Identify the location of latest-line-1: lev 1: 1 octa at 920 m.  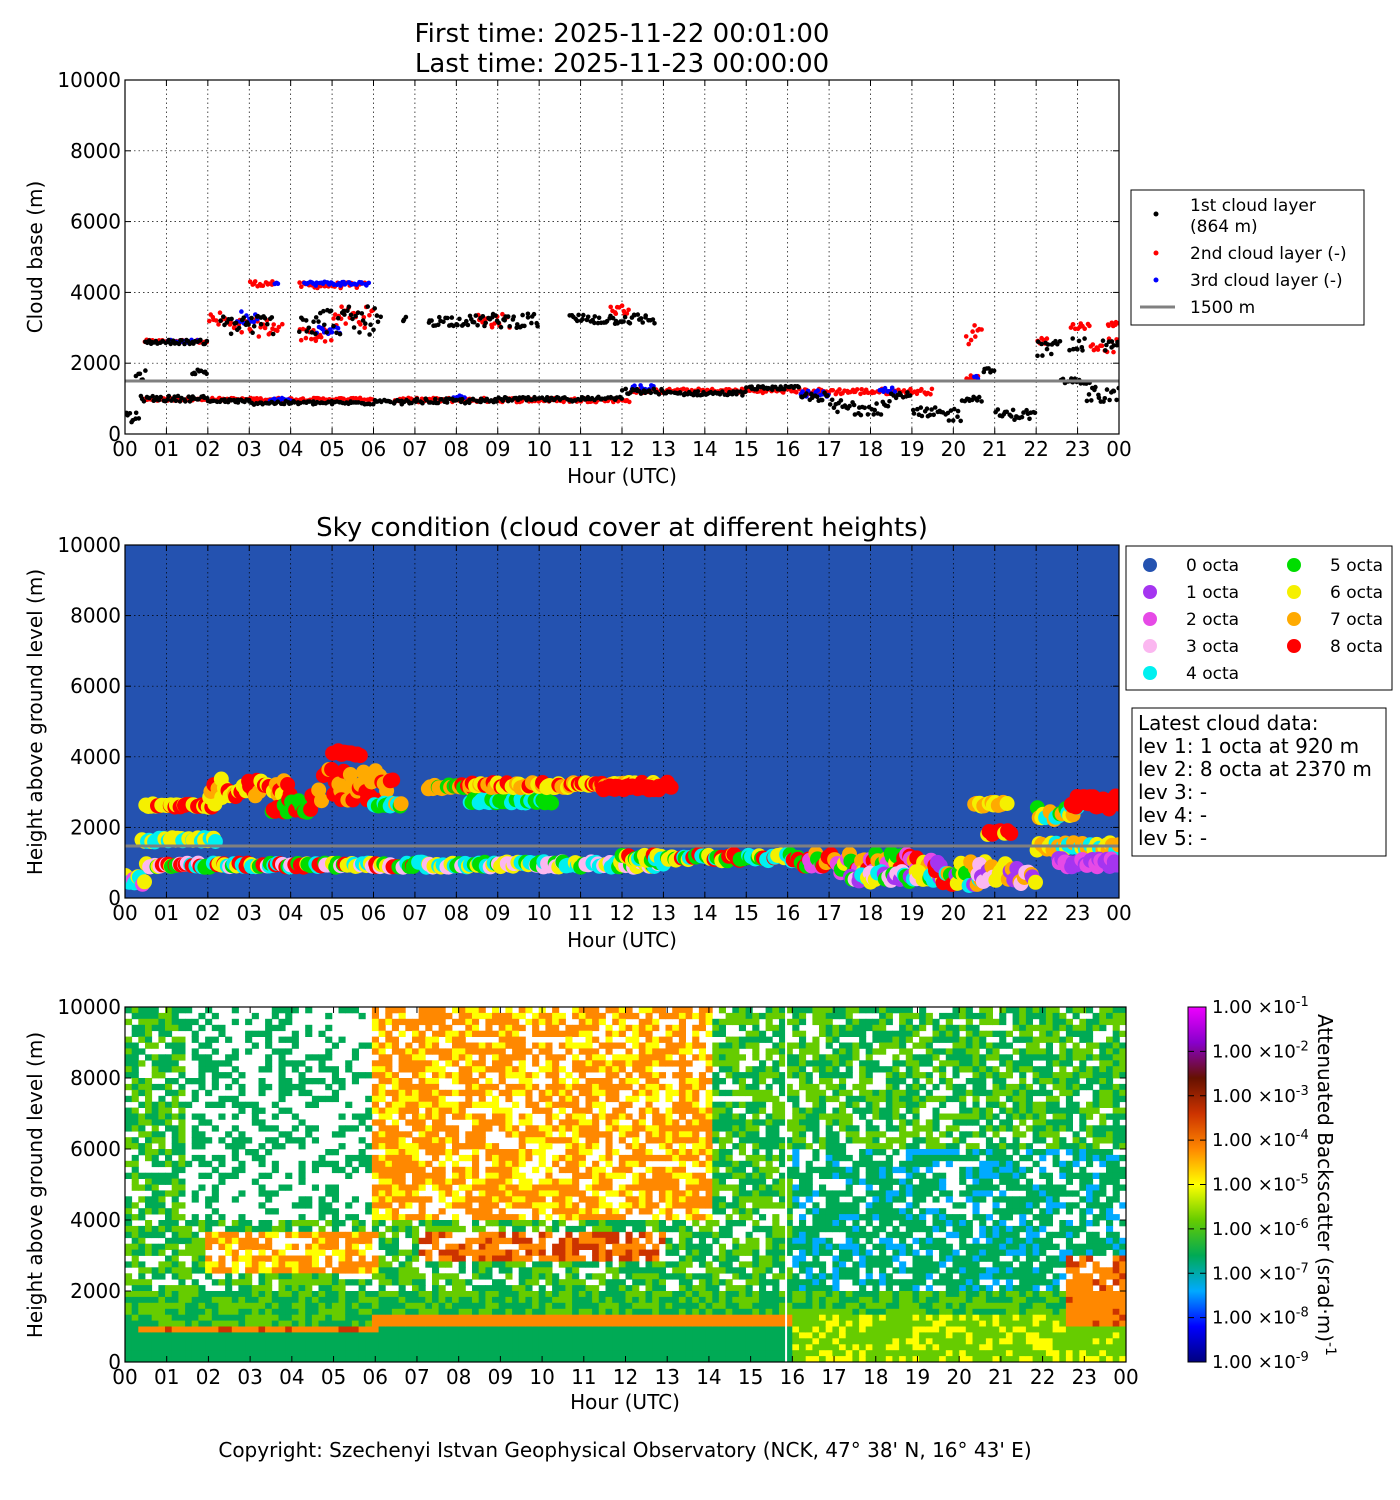
(1248, 746).